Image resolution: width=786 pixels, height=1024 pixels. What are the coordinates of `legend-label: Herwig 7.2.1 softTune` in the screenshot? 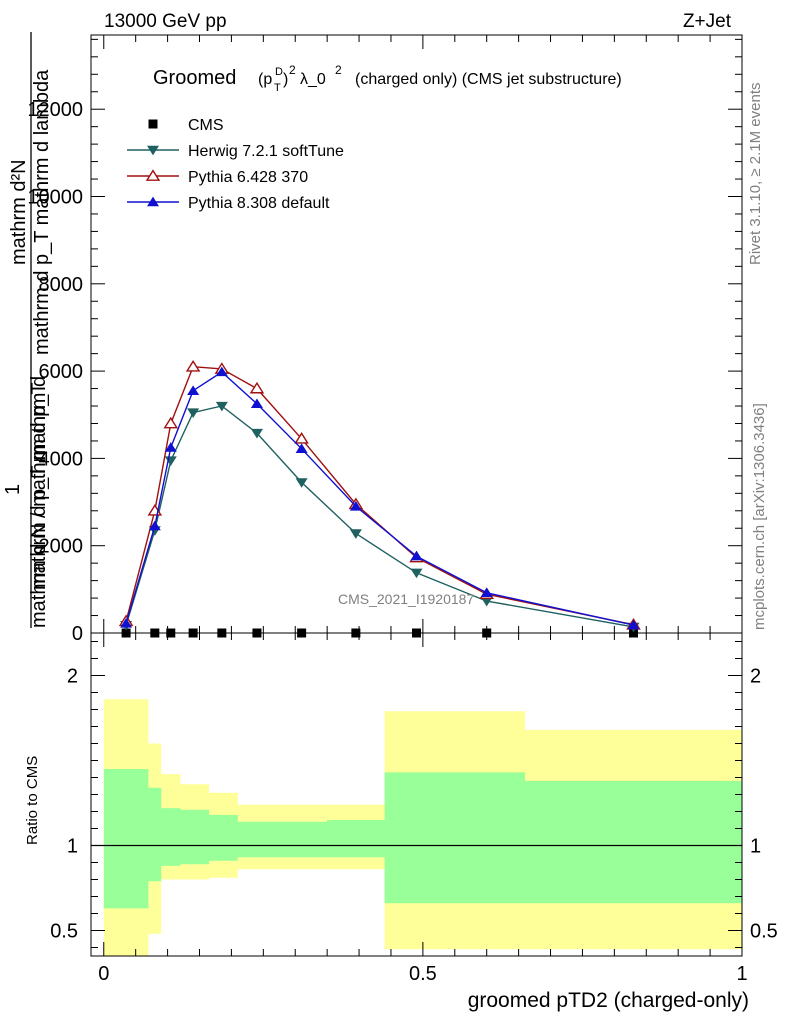 It's located at (266, 151).